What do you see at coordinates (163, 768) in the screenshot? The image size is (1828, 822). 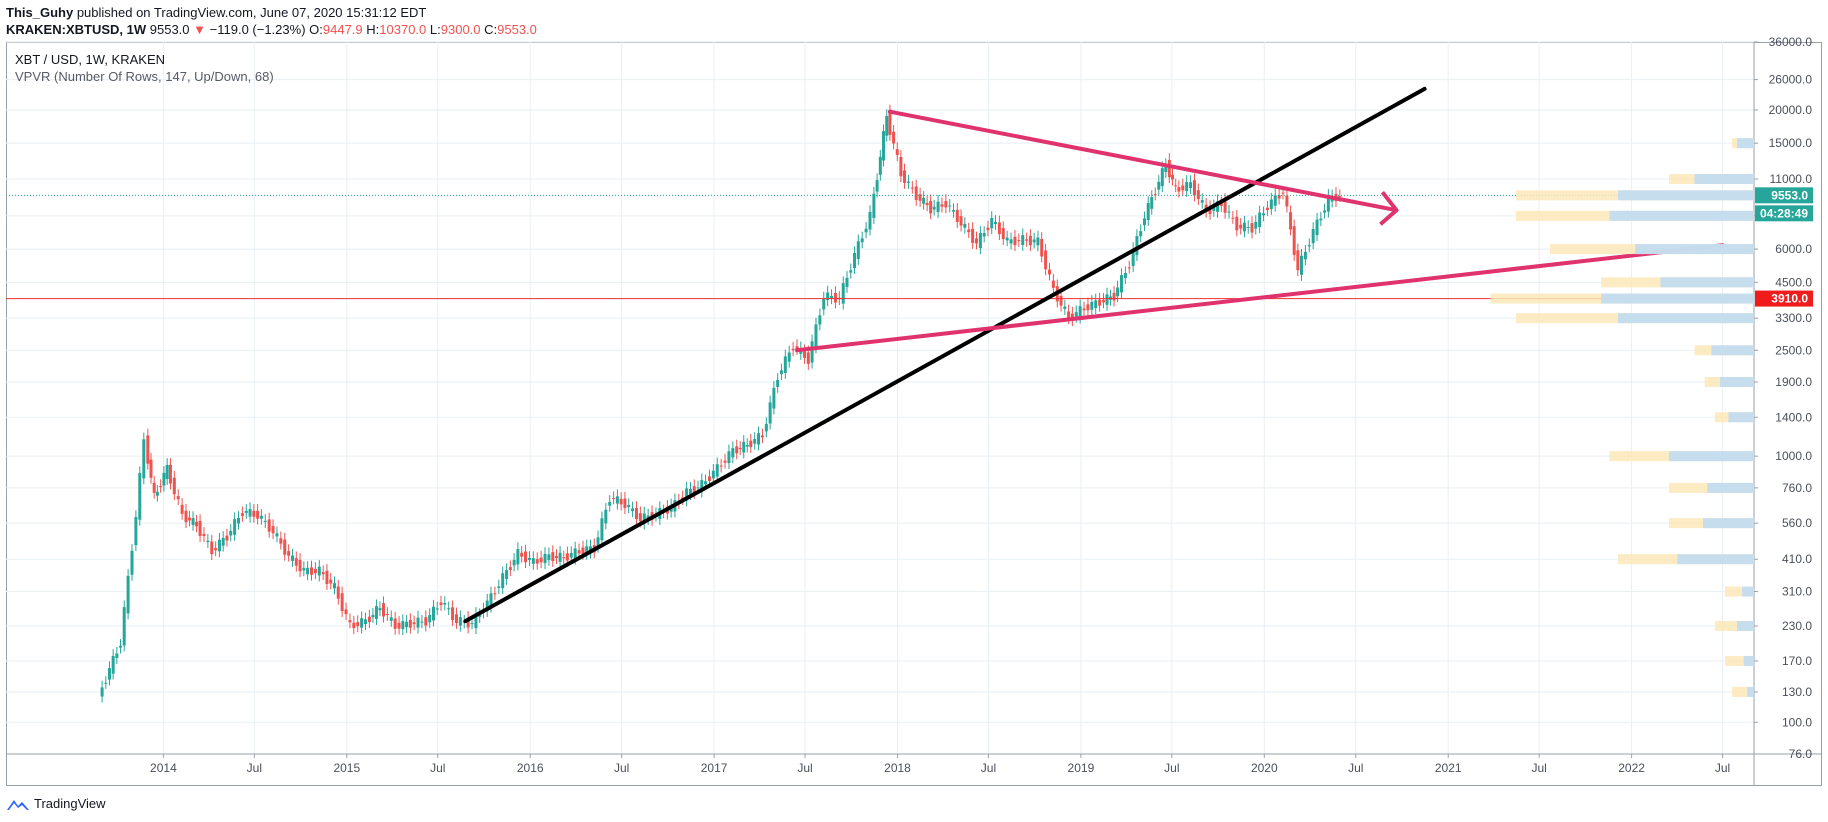 I see `x-tick-label: 2014` at bounding box center [163, 768].